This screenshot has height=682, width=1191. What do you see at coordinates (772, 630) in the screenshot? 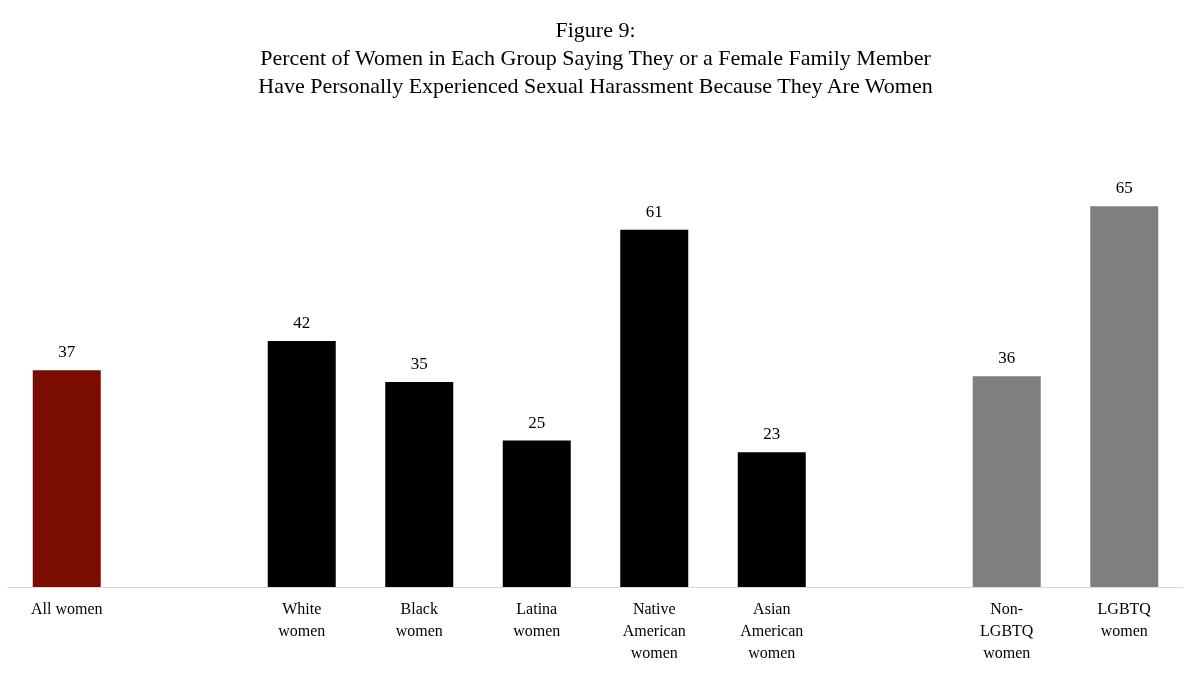
I see `x-tick-label: Asian American women` at bounding box center [772, 630].